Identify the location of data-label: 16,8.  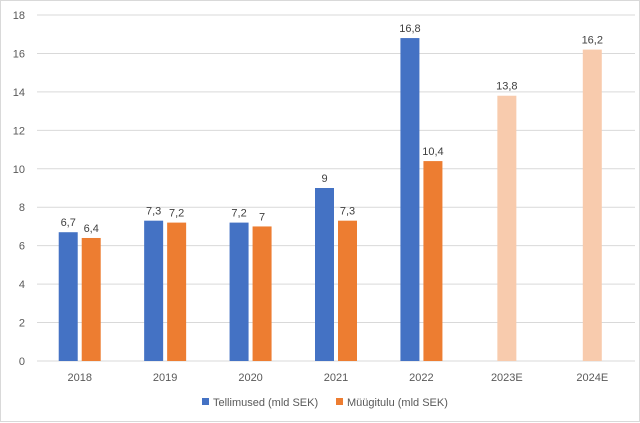
(409, 29).